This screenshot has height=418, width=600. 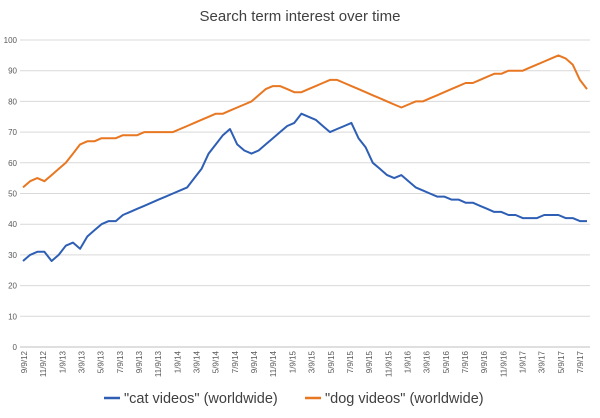 I want to click on y-axis-ticks: 0 10 20 30 40 50 60 70 80 90 100, so click(x=11, y=194).